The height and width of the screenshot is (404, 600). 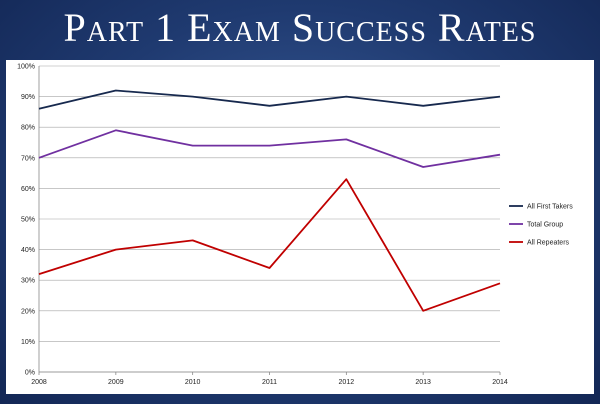 What do you see at coordinates (550, 207) in the screenshot?
I see `legend-label: All First Takers` at bounding box center [550, 207].